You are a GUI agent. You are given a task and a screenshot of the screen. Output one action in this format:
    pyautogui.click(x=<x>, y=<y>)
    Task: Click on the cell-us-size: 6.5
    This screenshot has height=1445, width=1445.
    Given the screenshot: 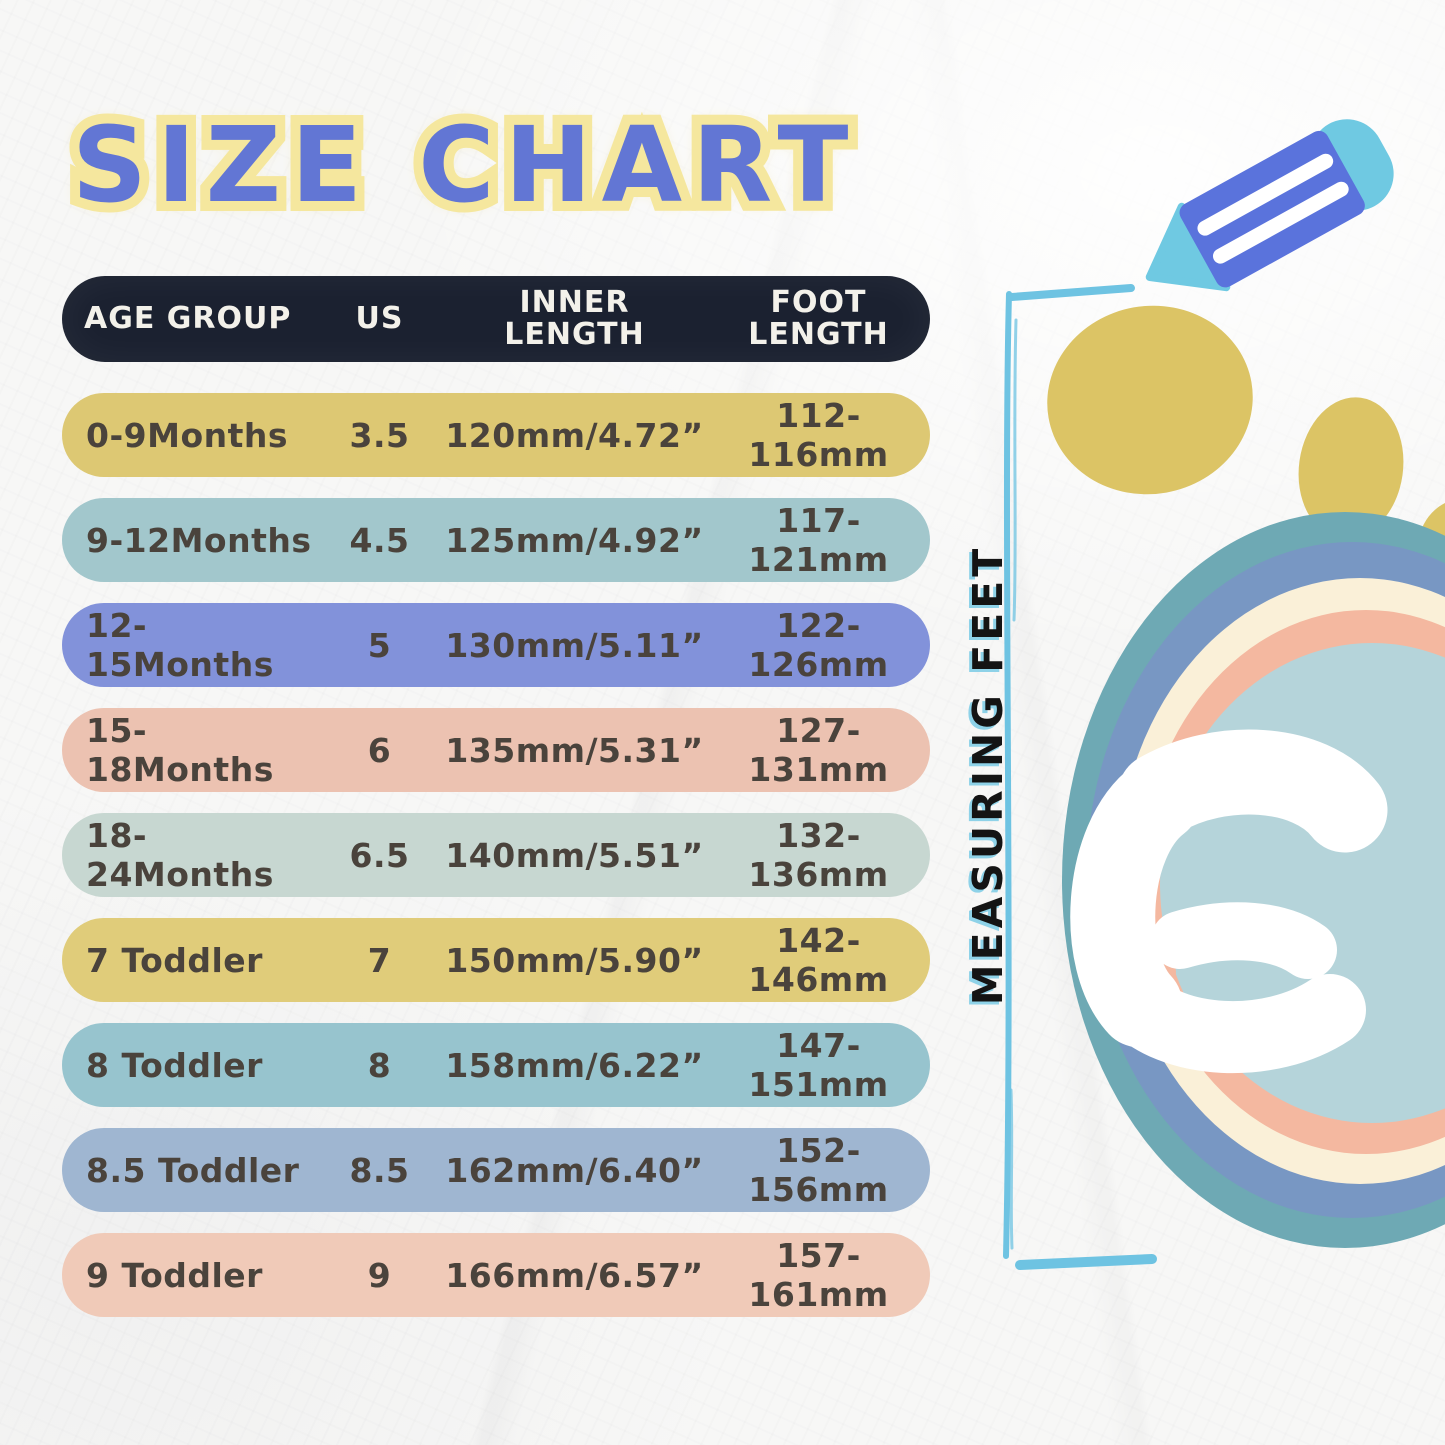 What is the action you would take?
    pyautogui.click(x=379, y=855)
    